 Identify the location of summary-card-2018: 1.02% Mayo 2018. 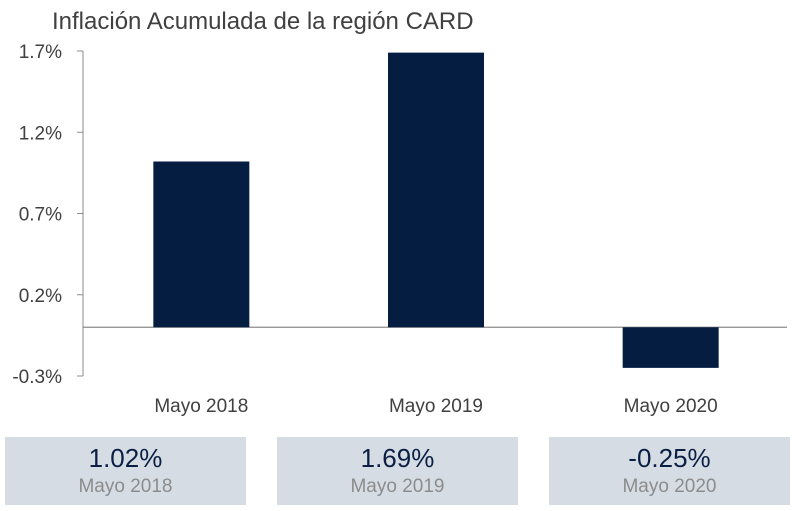
(125, 471).